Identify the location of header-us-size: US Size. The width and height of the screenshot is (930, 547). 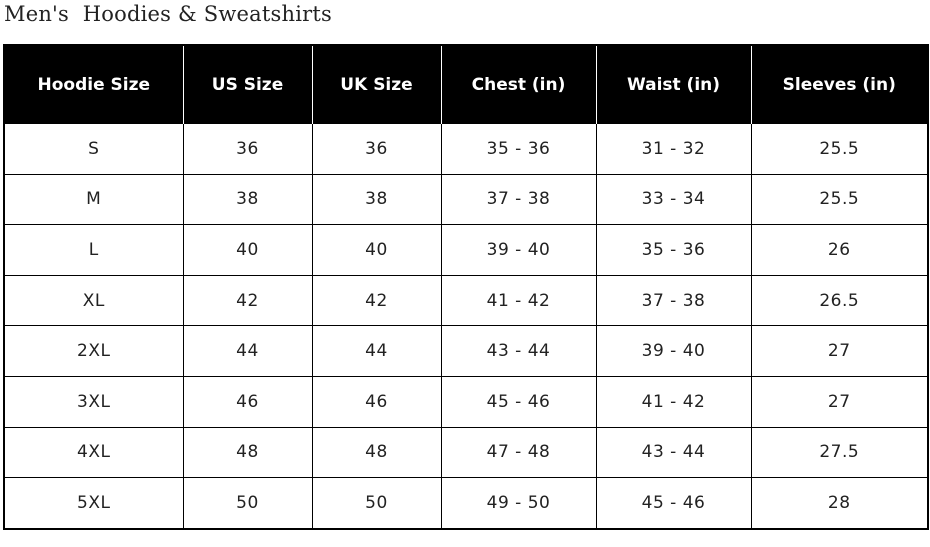
(247, 84).